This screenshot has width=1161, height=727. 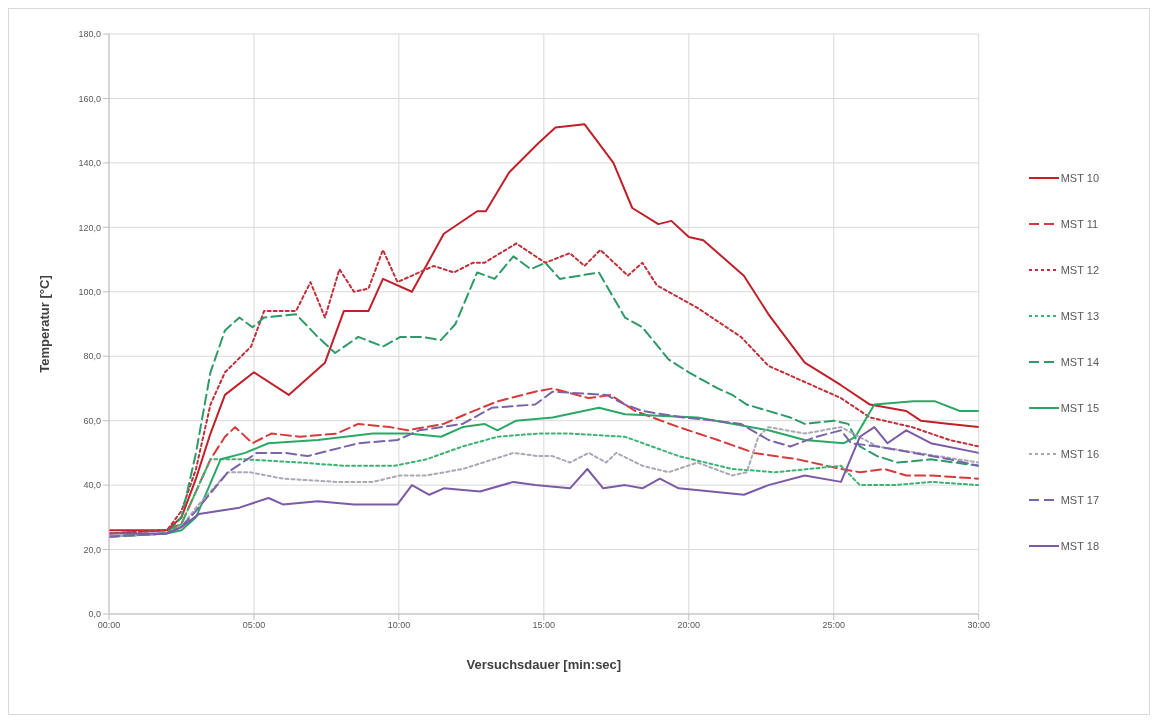 What do you see at coordinates (92, 356) in the screenshot?
I see `y-tick-label: 80,0` at bounding box center [92, 356].